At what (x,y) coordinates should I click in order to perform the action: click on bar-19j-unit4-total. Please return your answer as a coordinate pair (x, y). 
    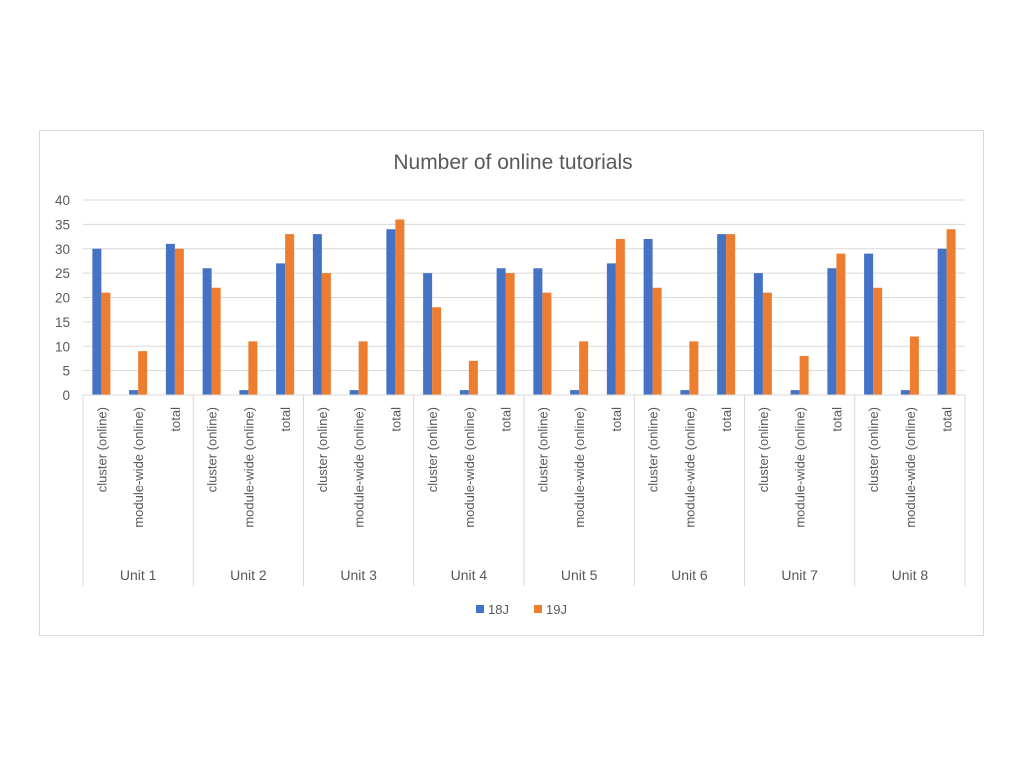
    Looking at the image, I should click on (510, 334).